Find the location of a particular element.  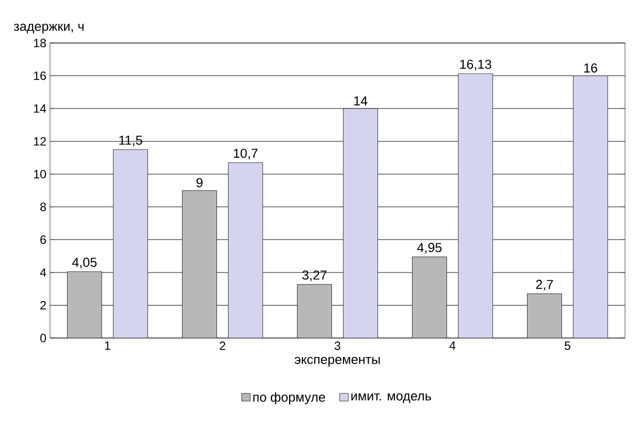

y-tick-label: 8 is located at coordinates (43, 207).